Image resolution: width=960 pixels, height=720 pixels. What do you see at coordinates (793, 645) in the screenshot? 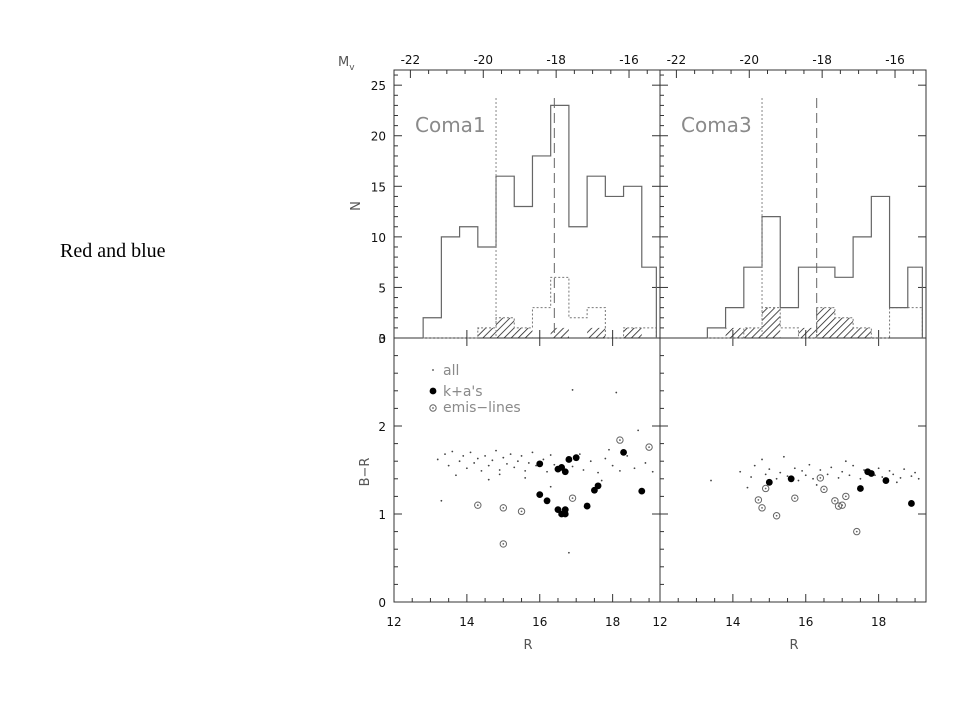
I see `right-x-axis-label: R` at bounding box center [793, 645].